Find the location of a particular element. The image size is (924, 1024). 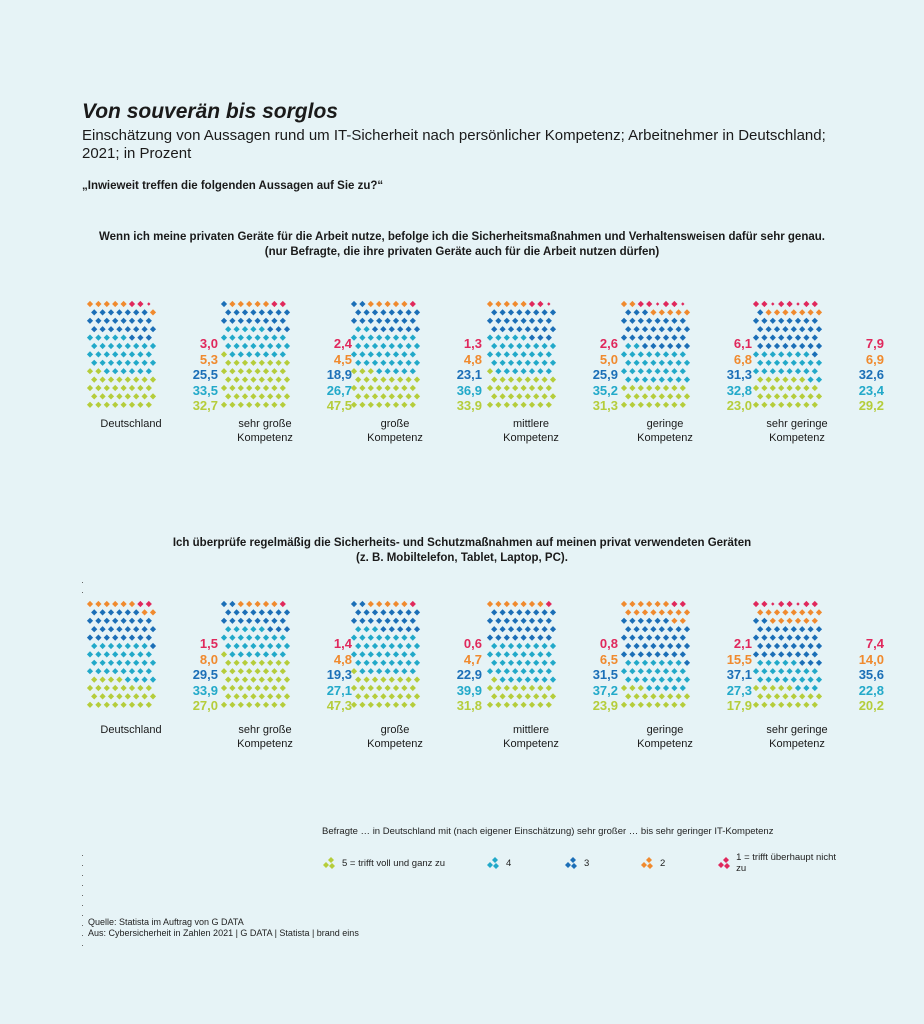

legend-item-level-4: 4 is located at coordinates (498, 863).